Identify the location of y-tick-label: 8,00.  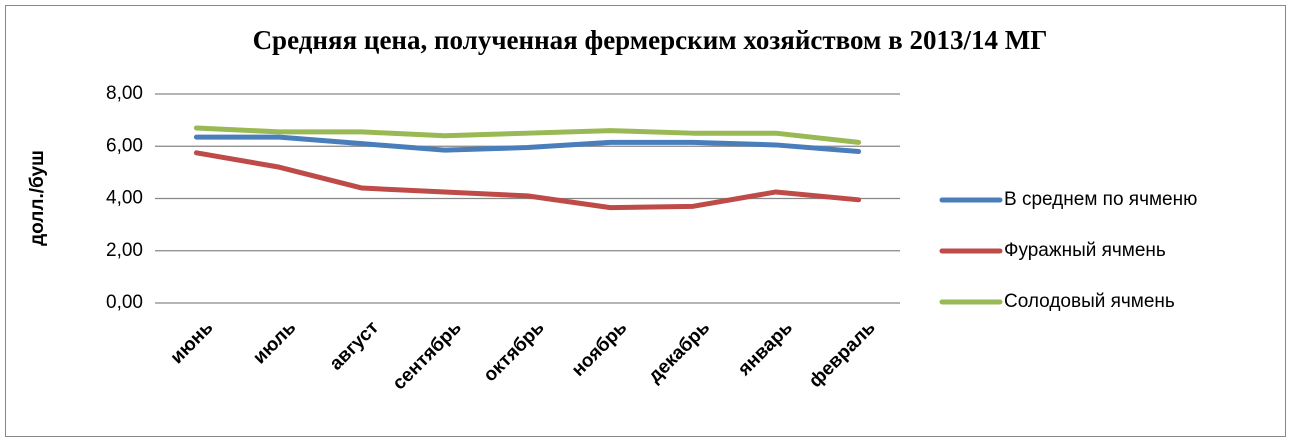
(124, 93).